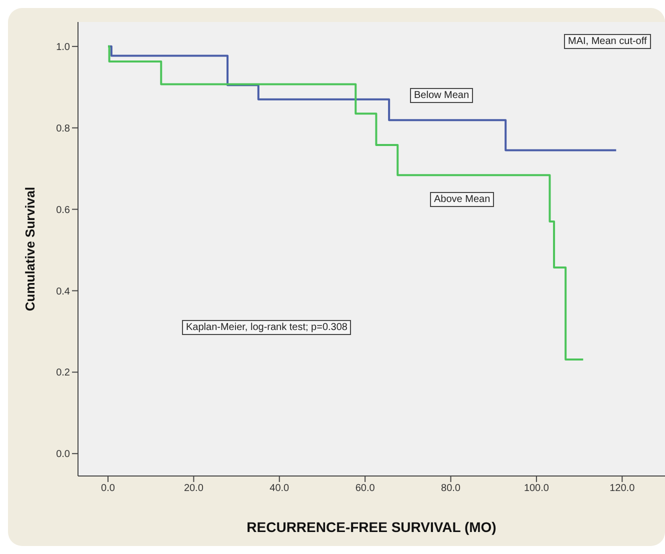  I want to click on y-tick-label: 0.6, so click(63, 210).